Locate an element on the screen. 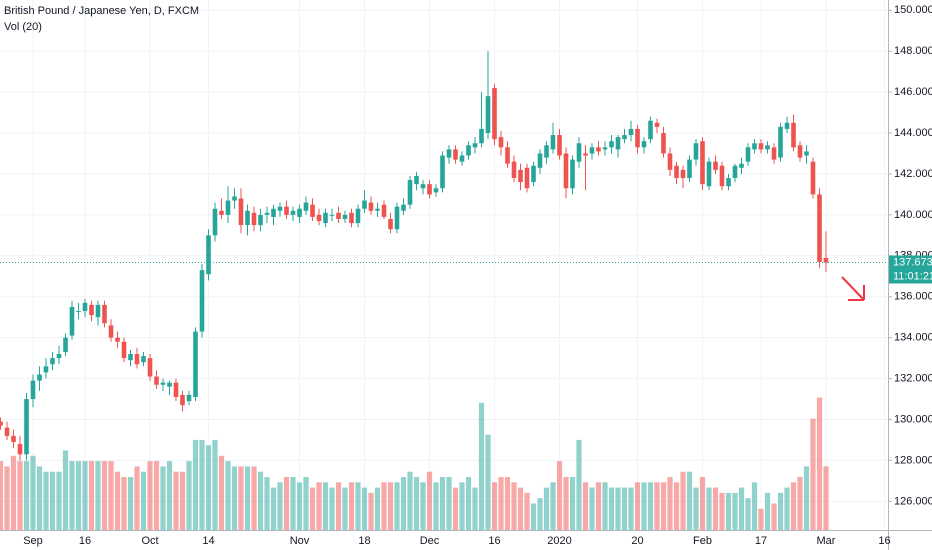  volume-legend: Vol (20) is located at coordinates (23, 27).